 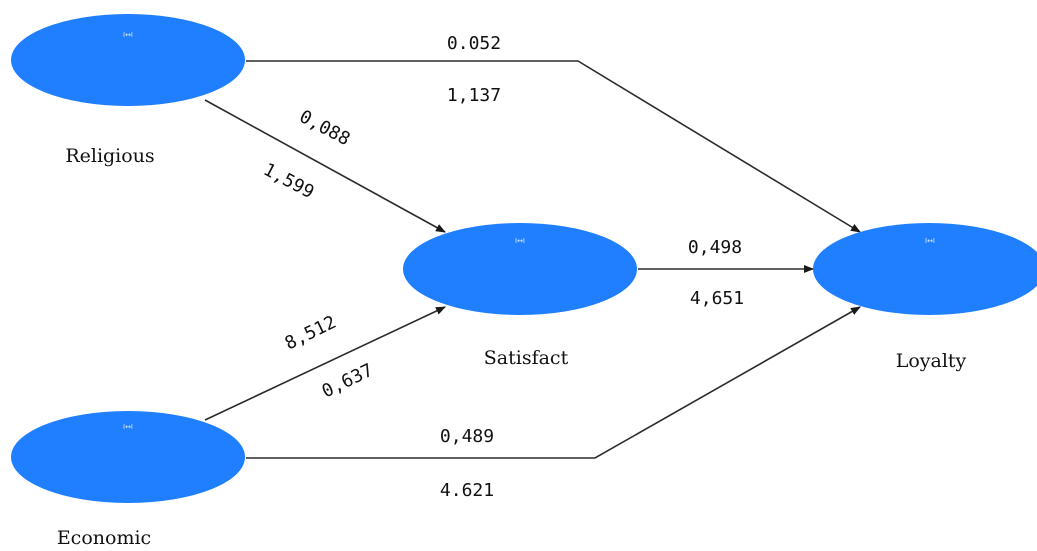 What do you see at coordinates (325, 166) in the screenshot?
I see `edge-religious-satisfaction` at bounding box center [325, 166].